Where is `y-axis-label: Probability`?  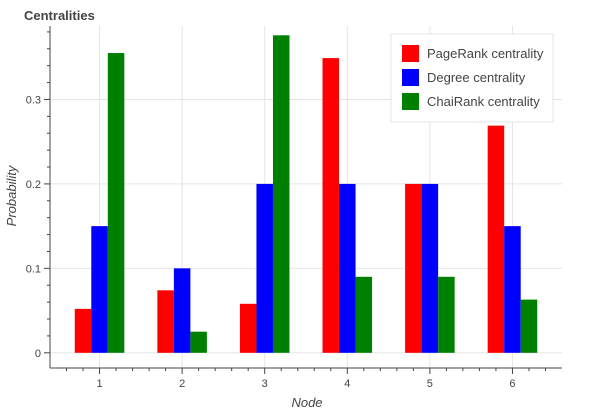 y-axis-label: Probability is located at coordinates (11, 195).